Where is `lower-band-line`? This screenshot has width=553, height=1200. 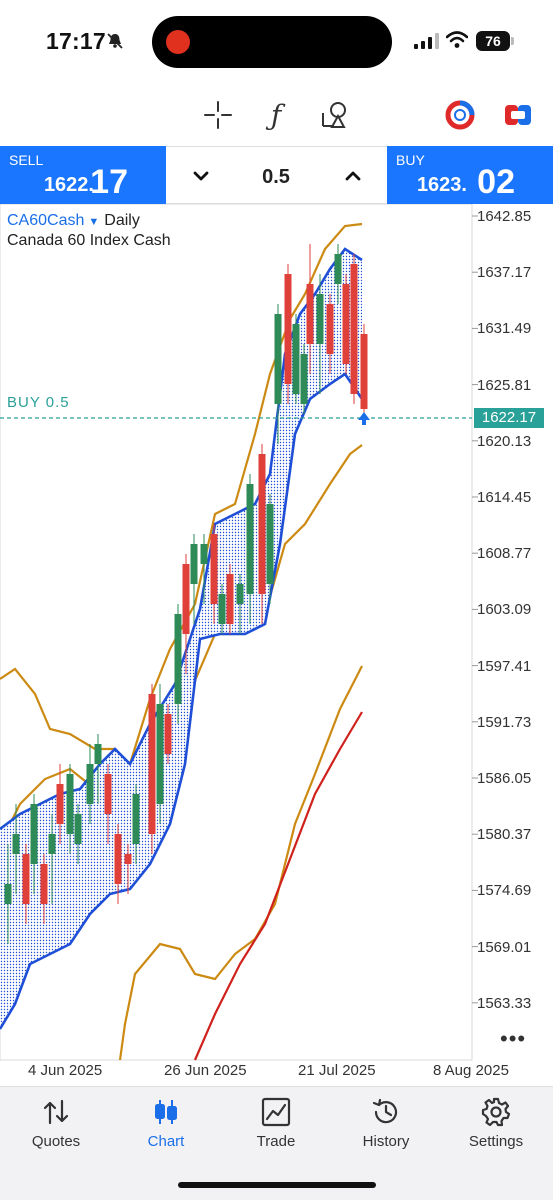
lower-band-line is located at coordinates (240, 863).